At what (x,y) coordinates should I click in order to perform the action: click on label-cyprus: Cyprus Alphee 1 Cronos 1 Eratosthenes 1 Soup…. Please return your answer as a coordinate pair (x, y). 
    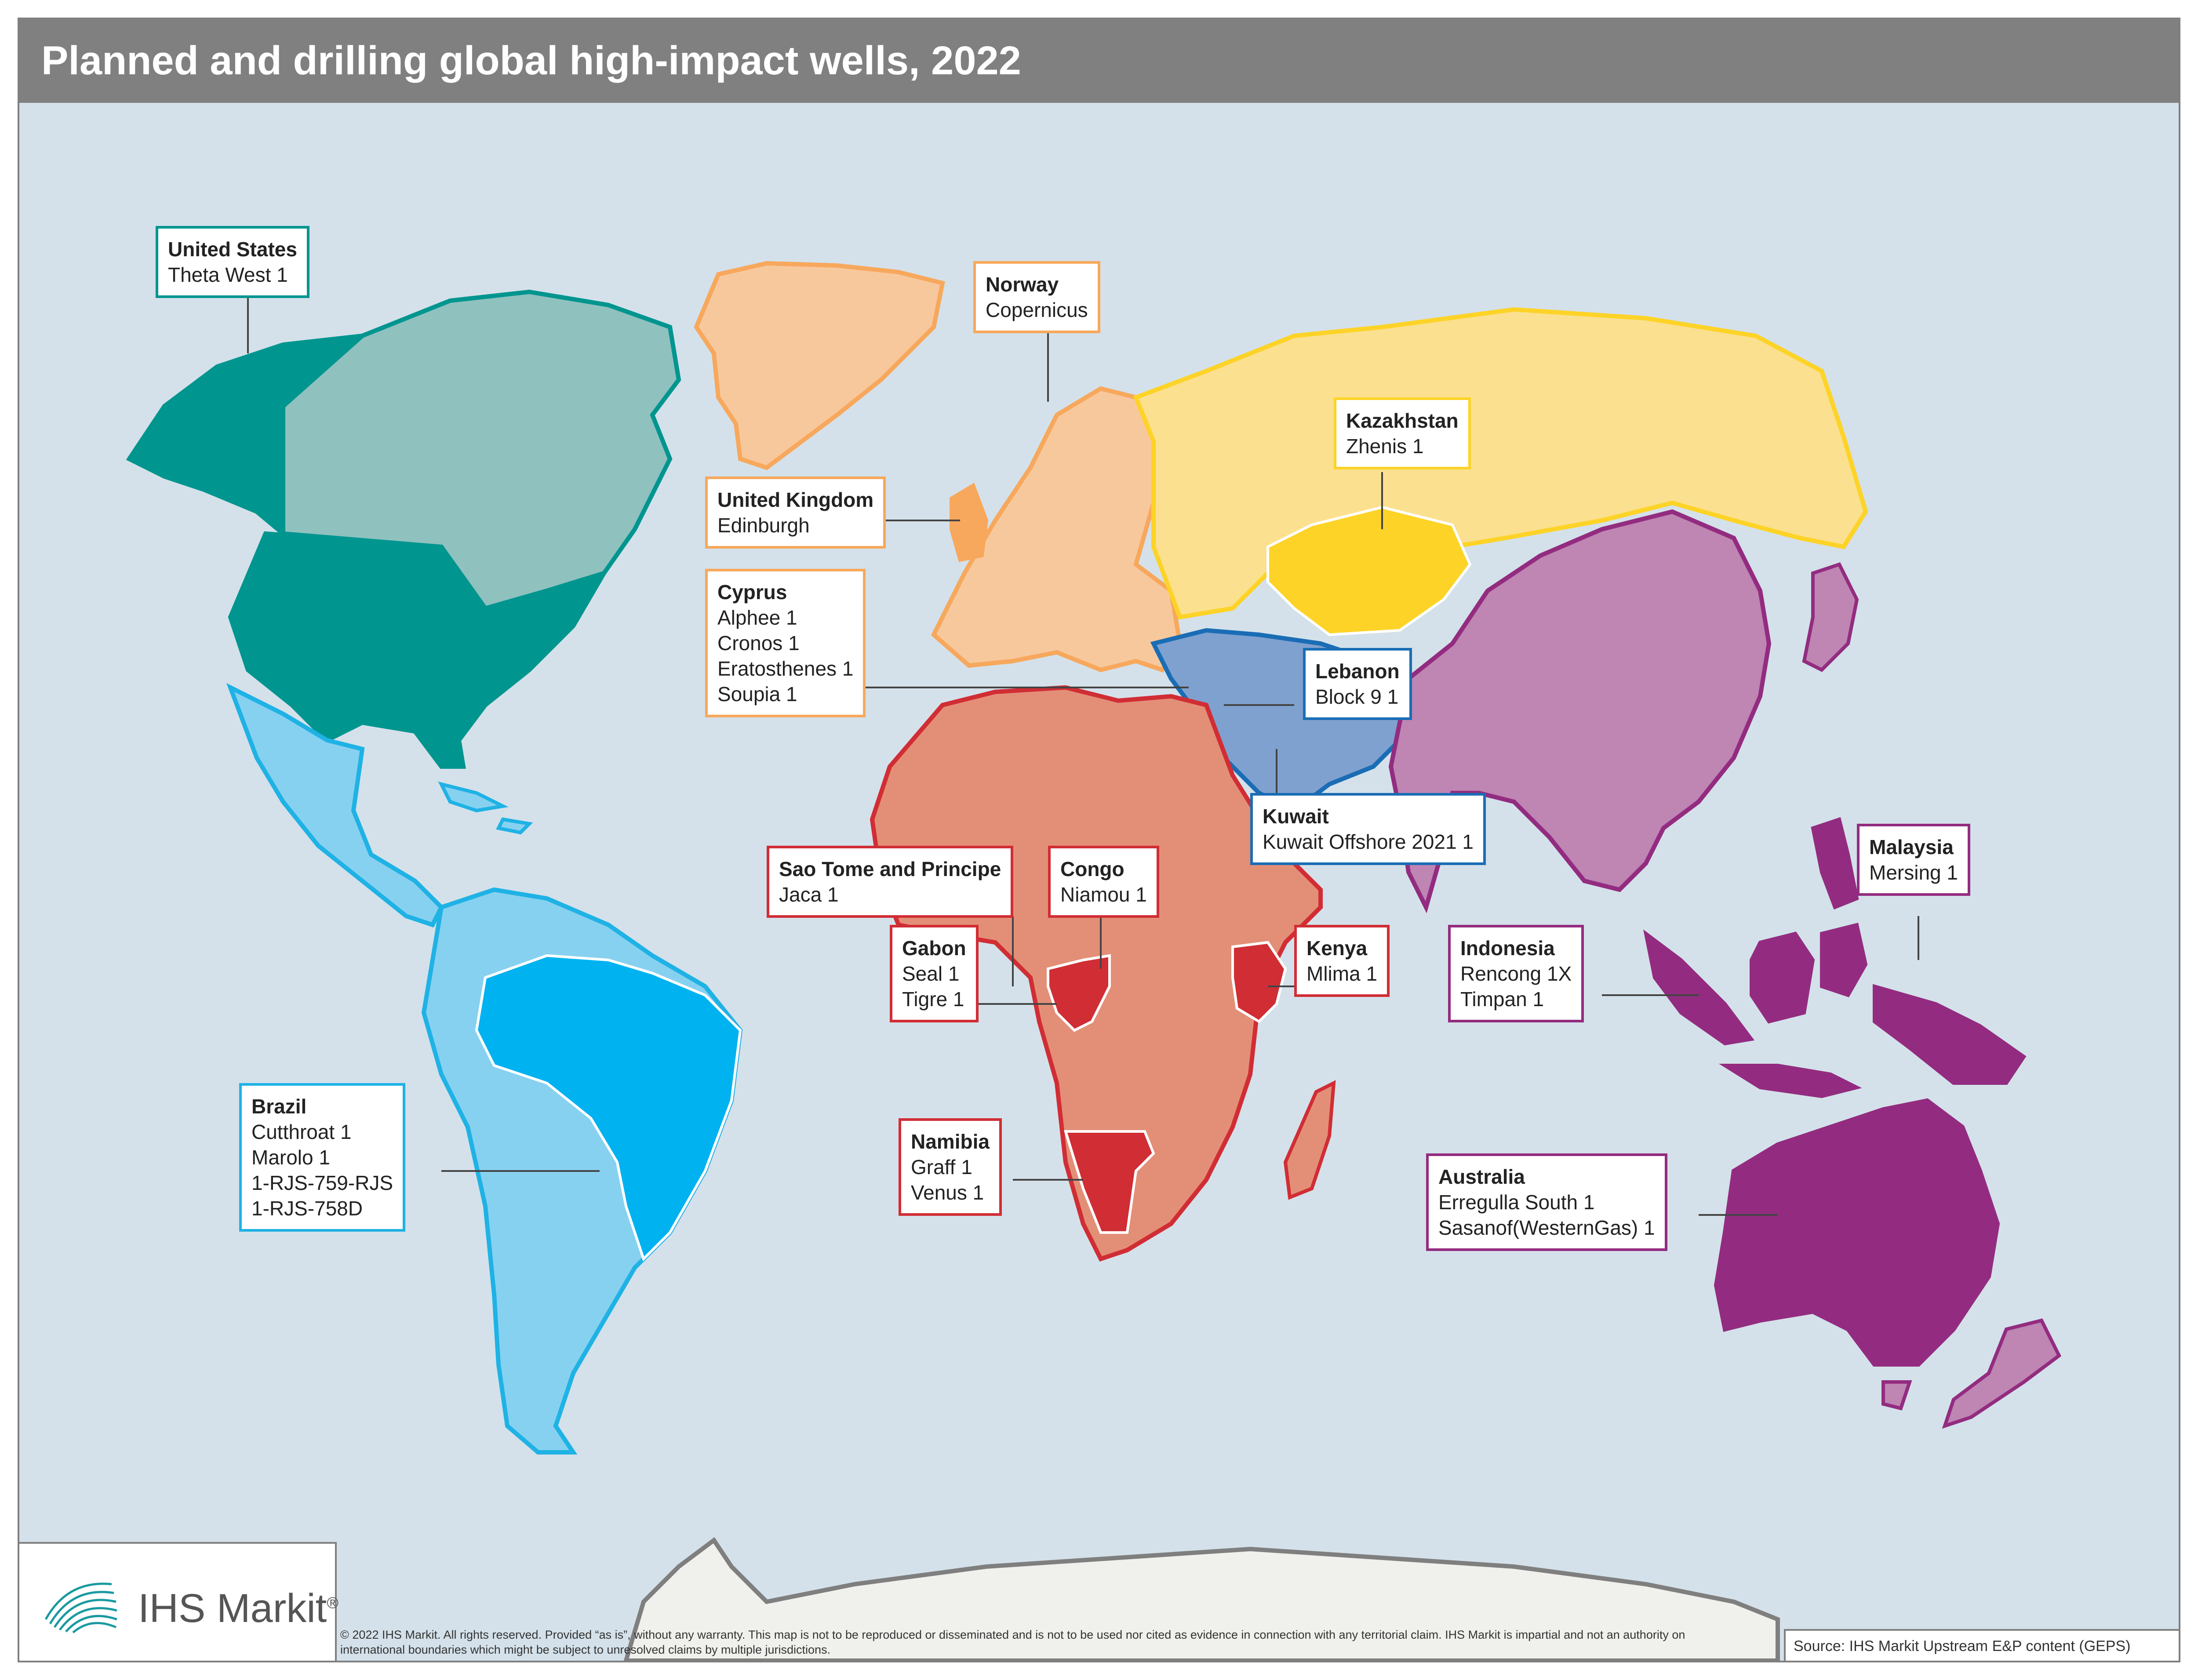
    Looking at the image, I should click on (785, 643).